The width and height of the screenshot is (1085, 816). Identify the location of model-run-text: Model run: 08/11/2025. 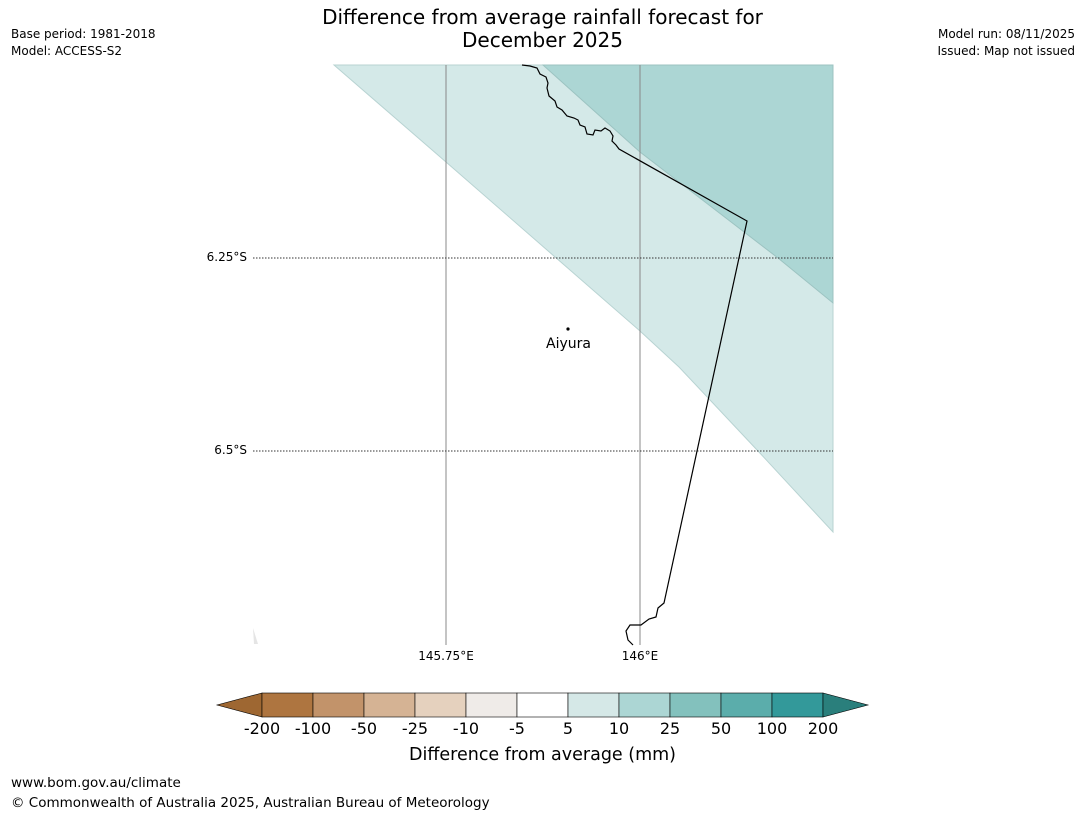
(1006, 34).